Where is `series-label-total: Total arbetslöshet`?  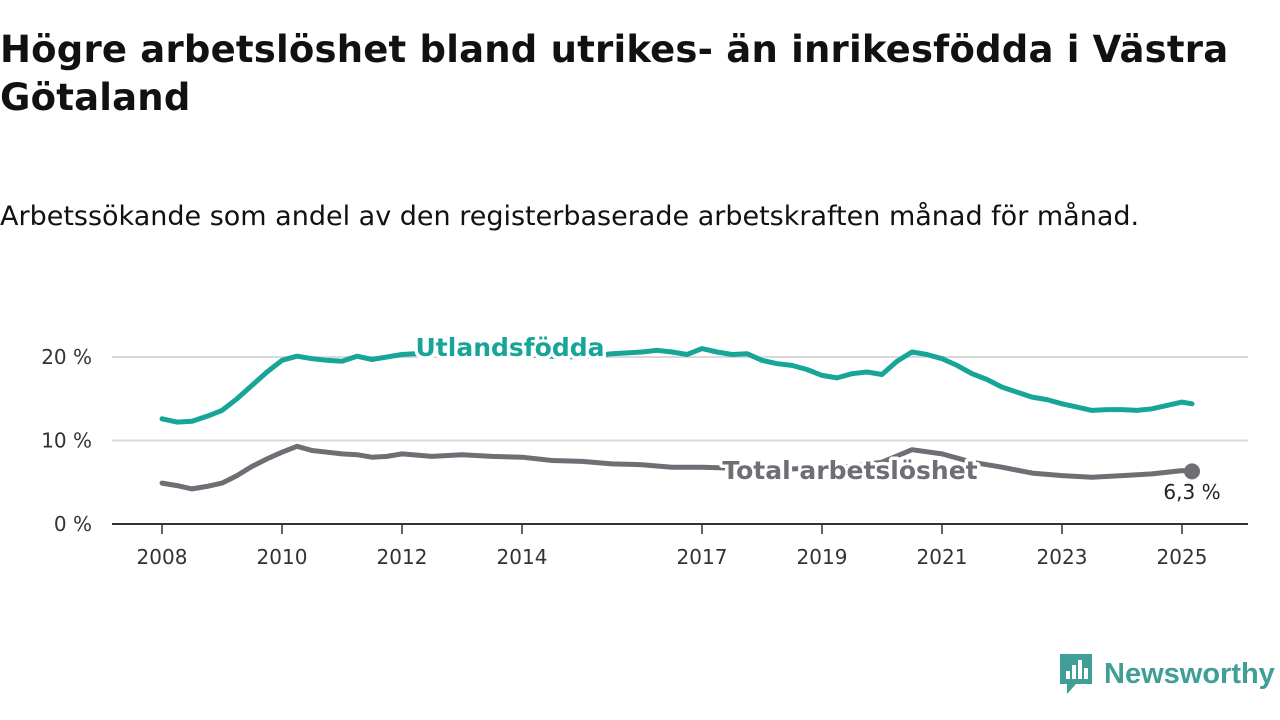 series-label-total: Total arbetslöshet is located at coordinates (849, 470).